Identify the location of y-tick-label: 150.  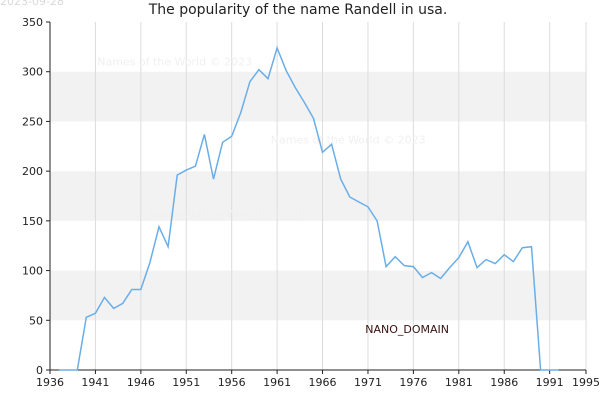
(32, 221).